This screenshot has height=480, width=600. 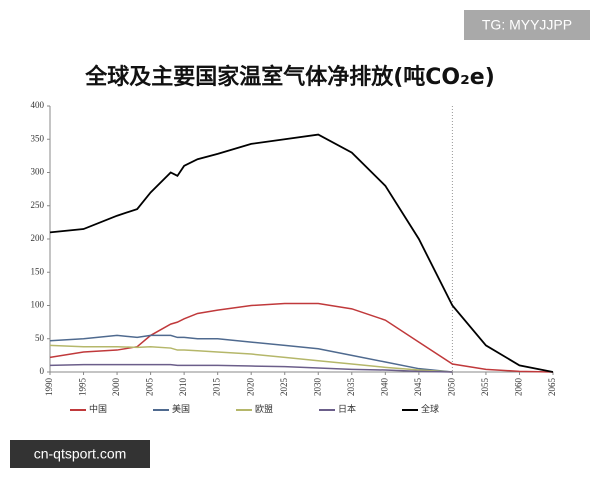 What do you see at coordinates (38, 172) in the screenshot?
I see `y-tick-label: 300` at bounding box center [38, 172].